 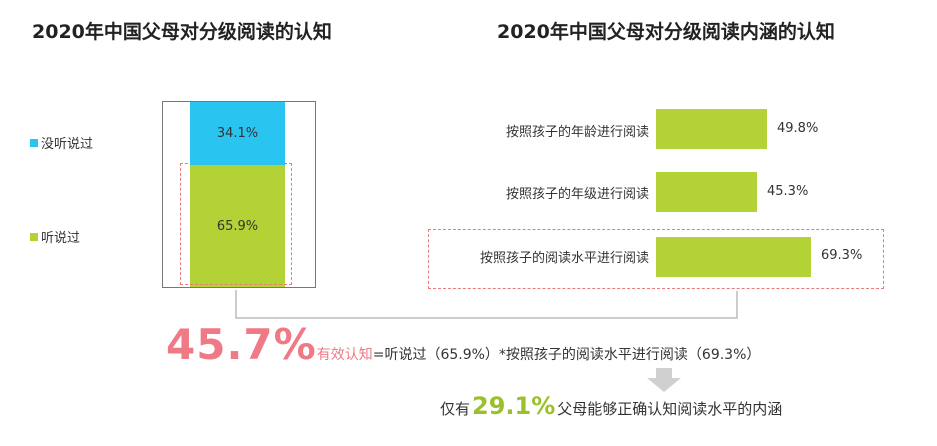 I want to click on bar-grade, so click(x=706, y=192).